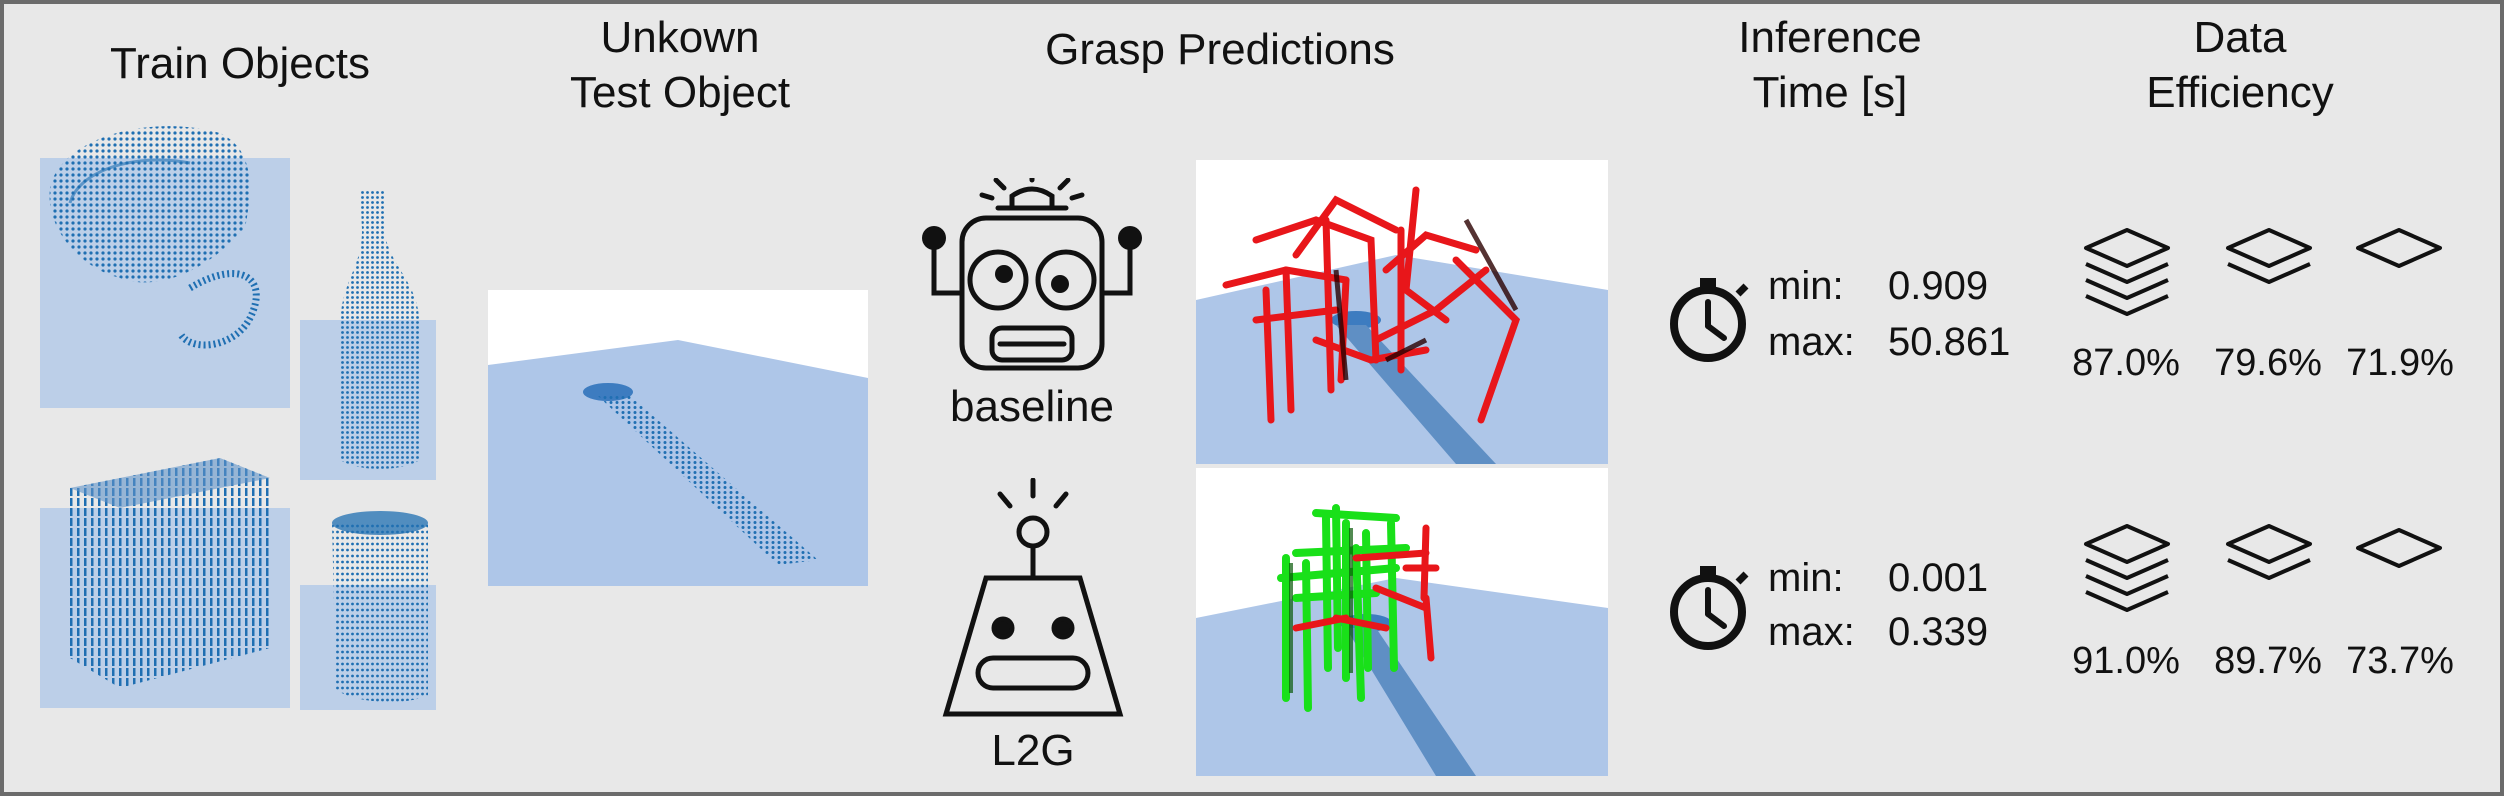 This screenshot has width=2504, height=796. I want to click on data-efficiency-heading: Data Efficiency, so click(2240, 65).